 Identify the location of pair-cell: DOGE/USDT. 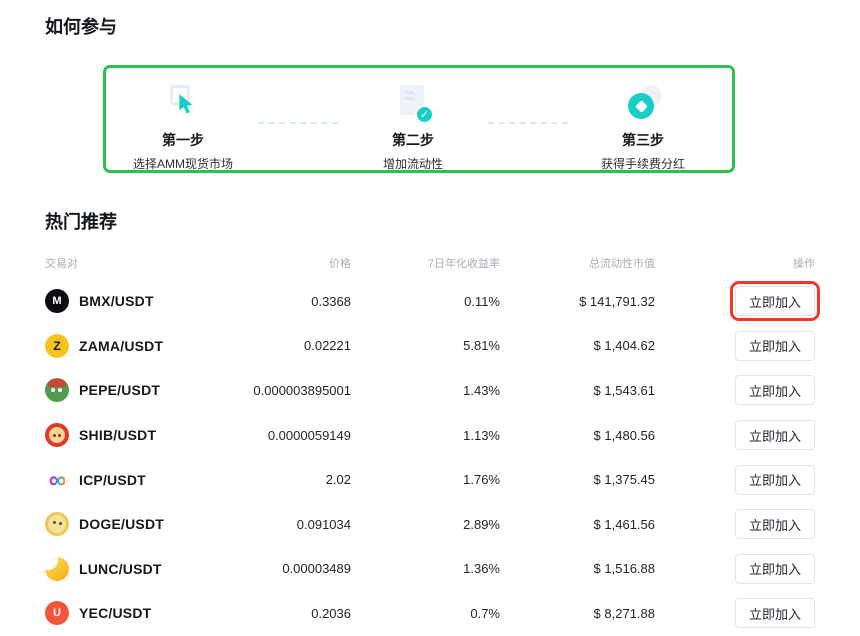
(123, 524).